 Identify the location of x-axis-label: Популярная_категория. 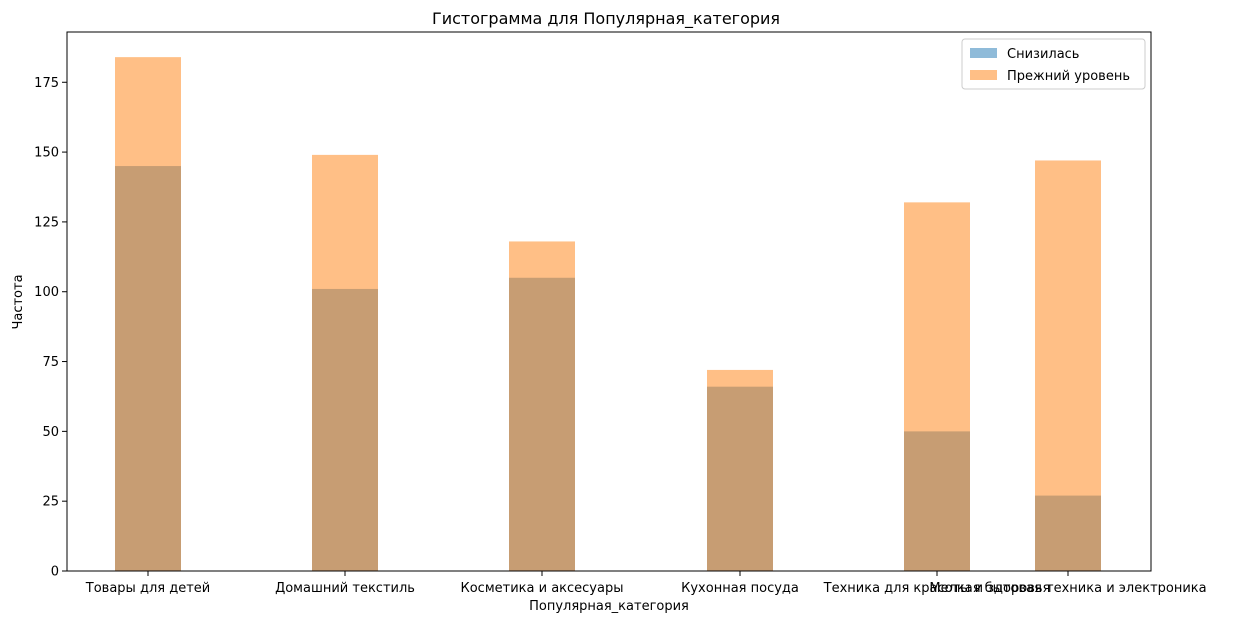
(609, 606).